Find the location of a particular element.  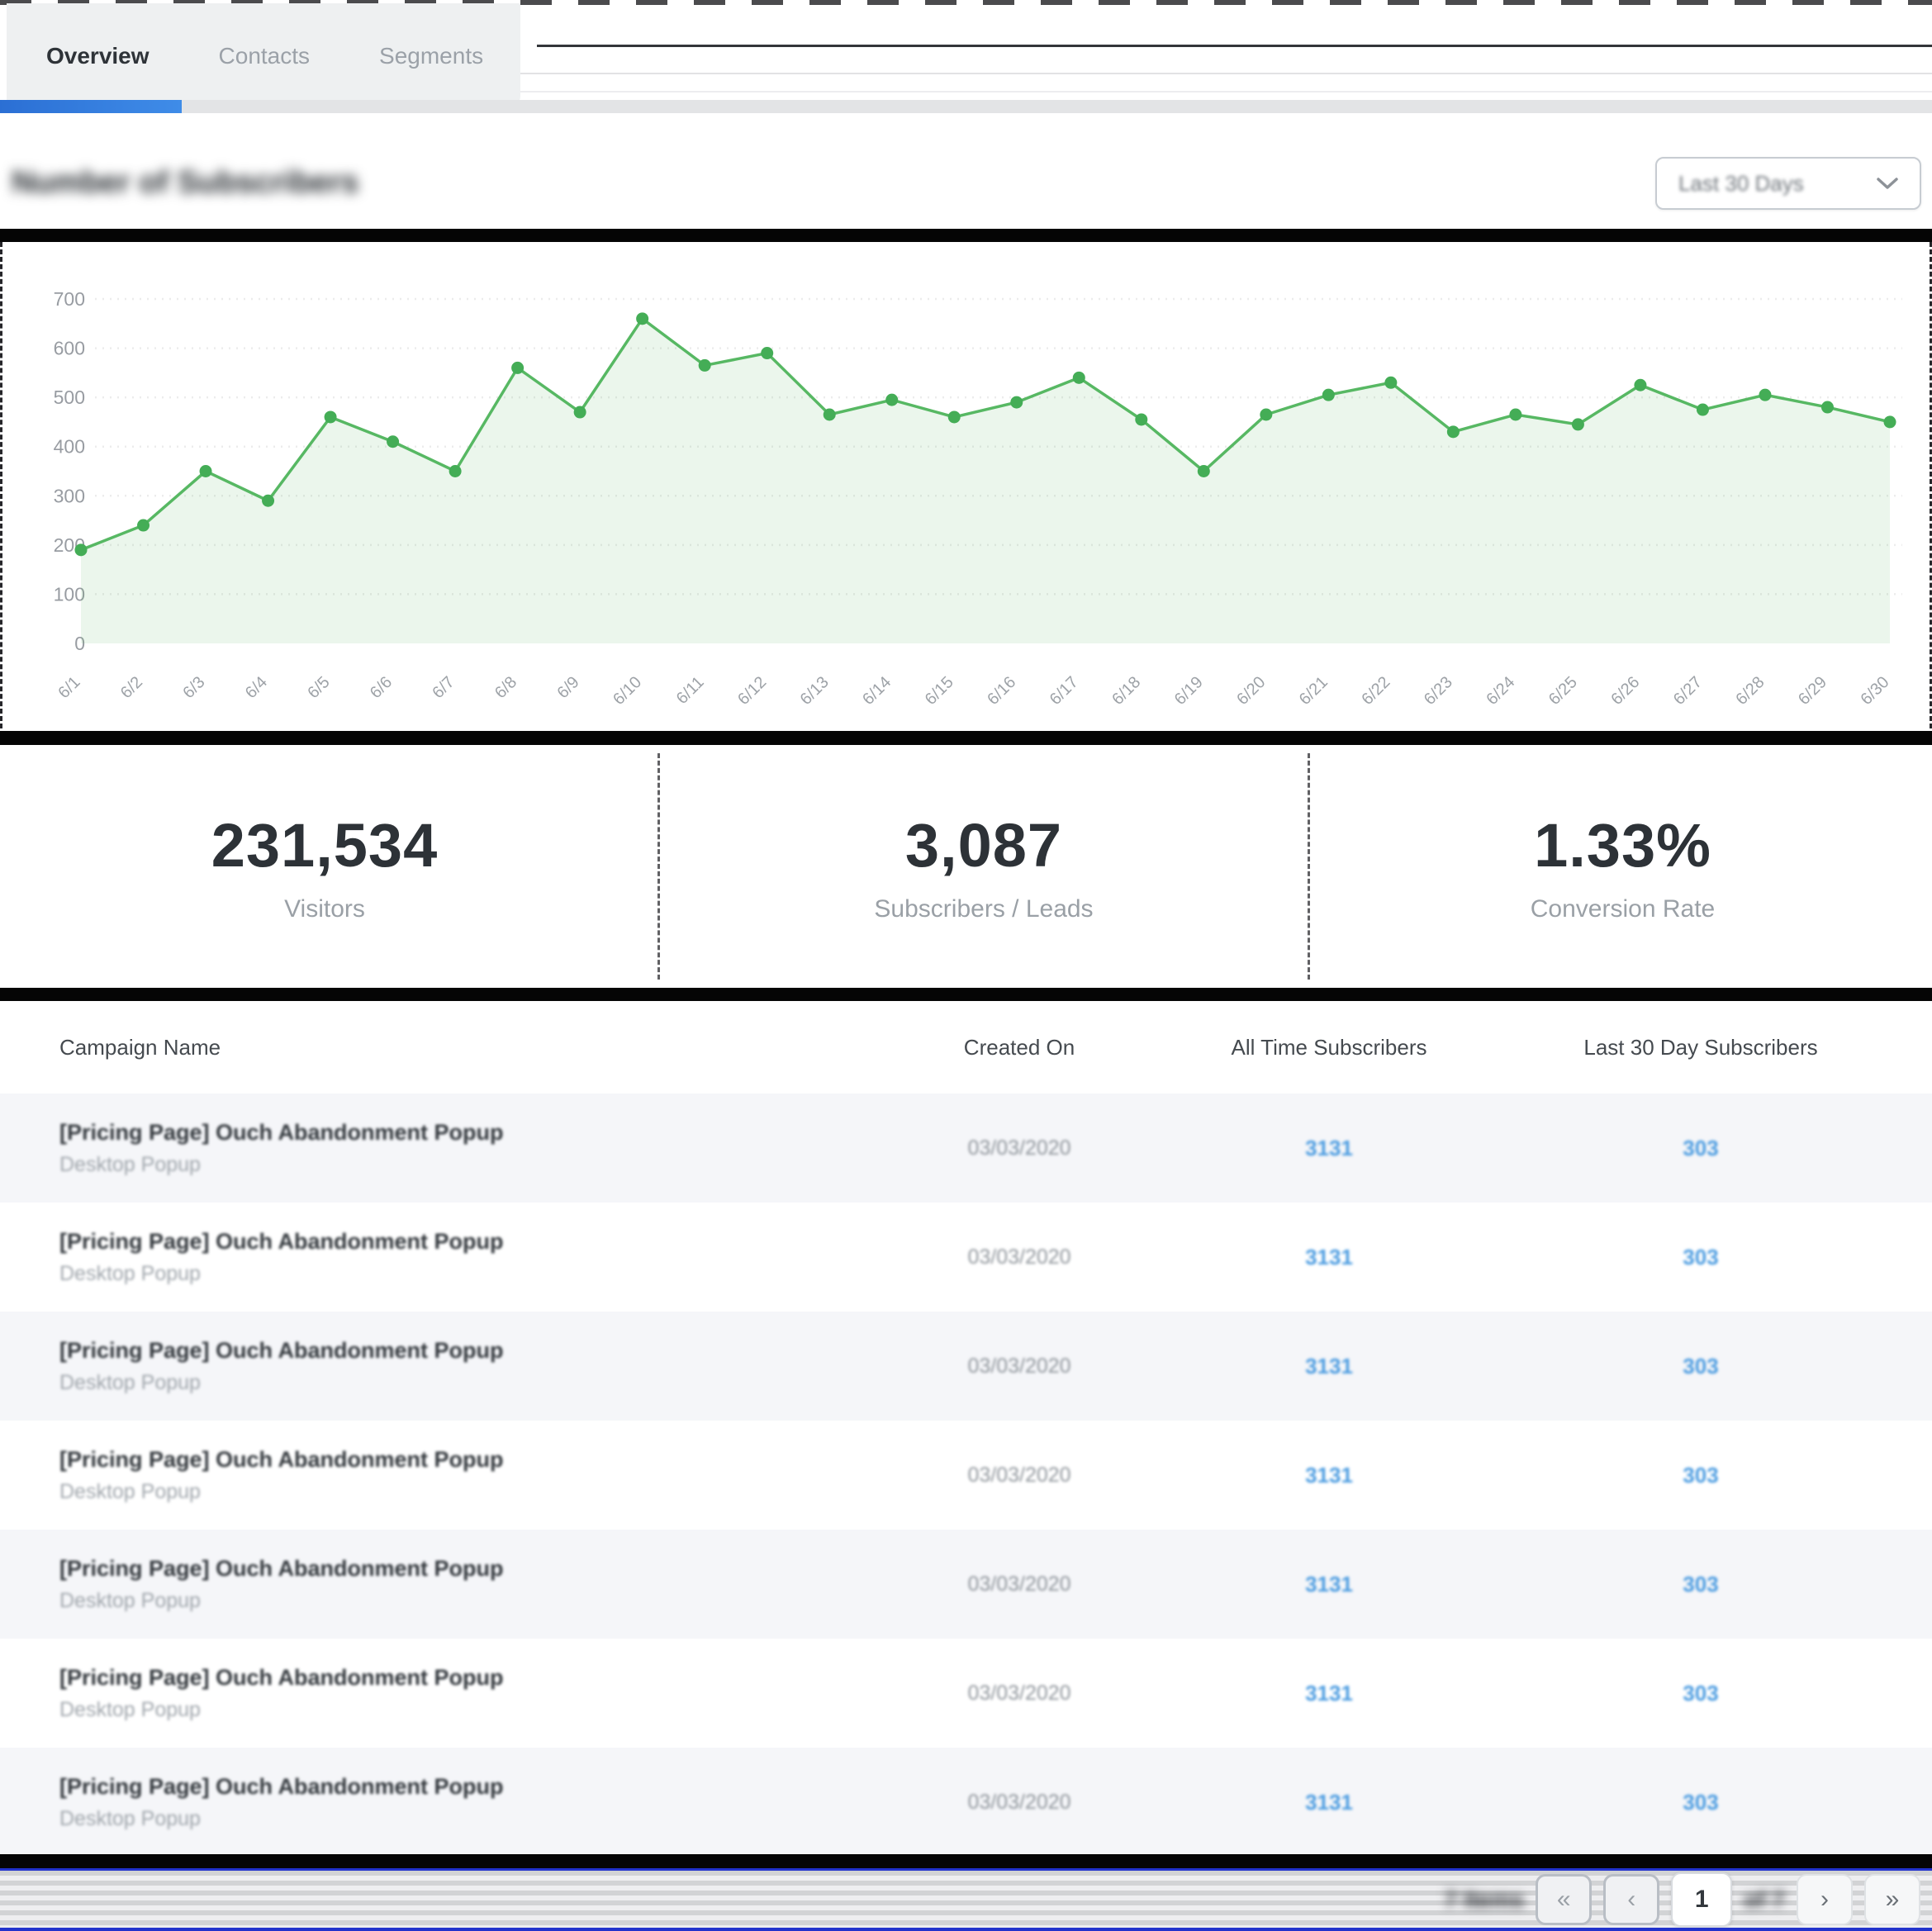

first-page-button: « is located at coordinates (1565, 1899).